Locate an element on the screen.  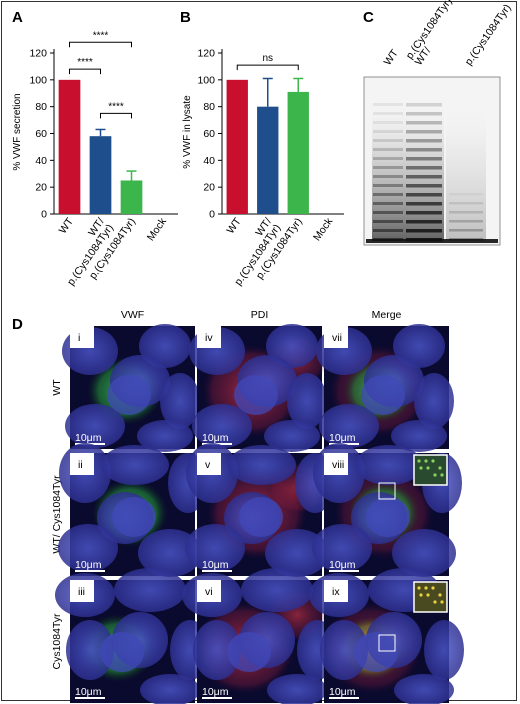
microscopy-tile: viii 10μm is located at coordinates (387, 510).